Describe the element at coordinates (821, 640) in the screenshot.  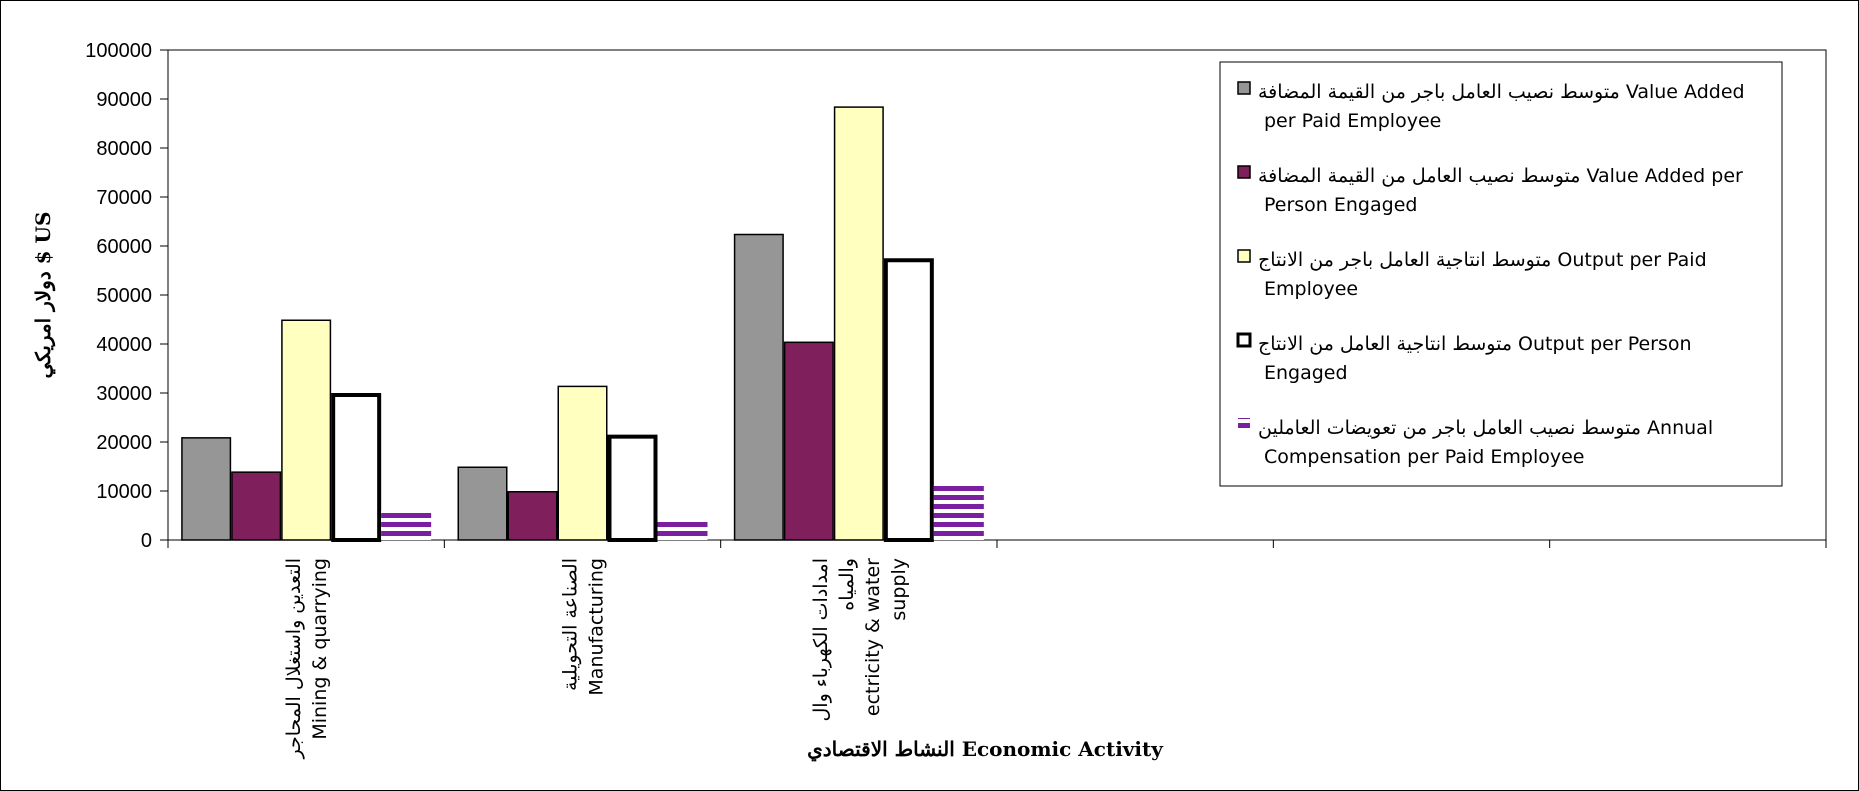
I see `category-label-line: امدادات الكهرباء وال` at that location.